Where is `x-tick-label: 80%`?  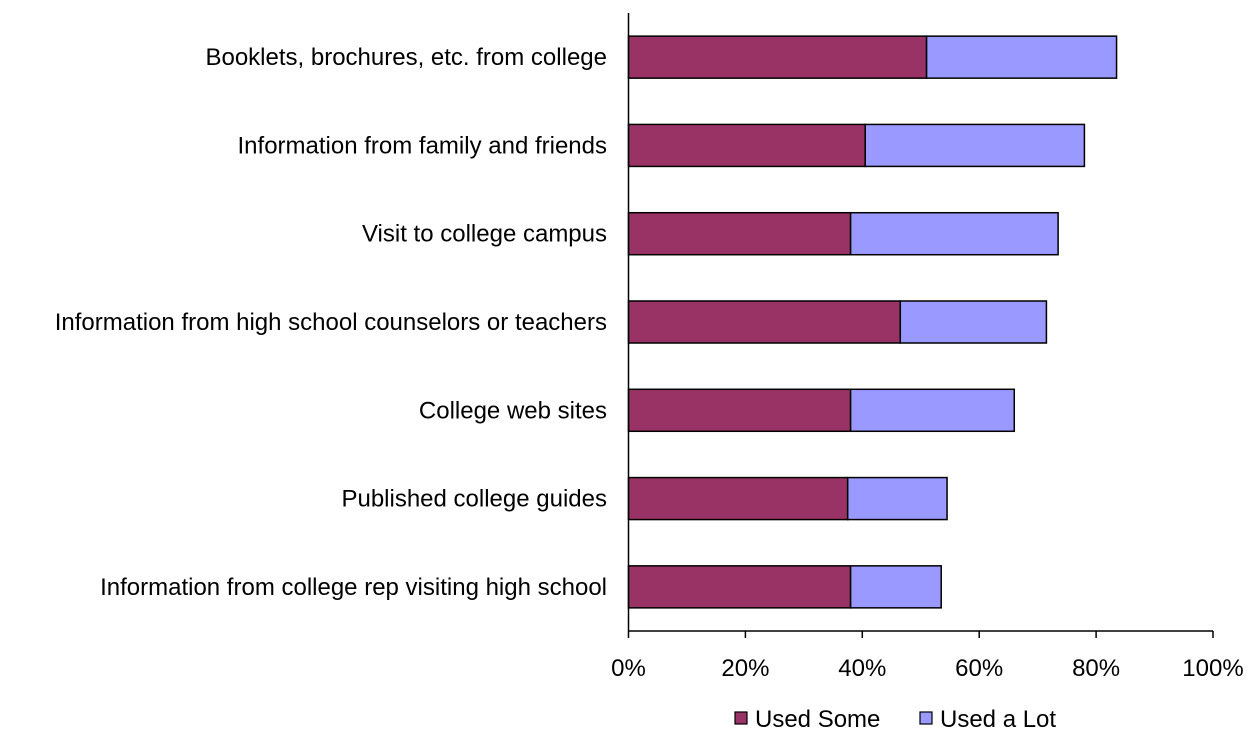
x-tick-label: 80% is located at coordinates (1096, 668).